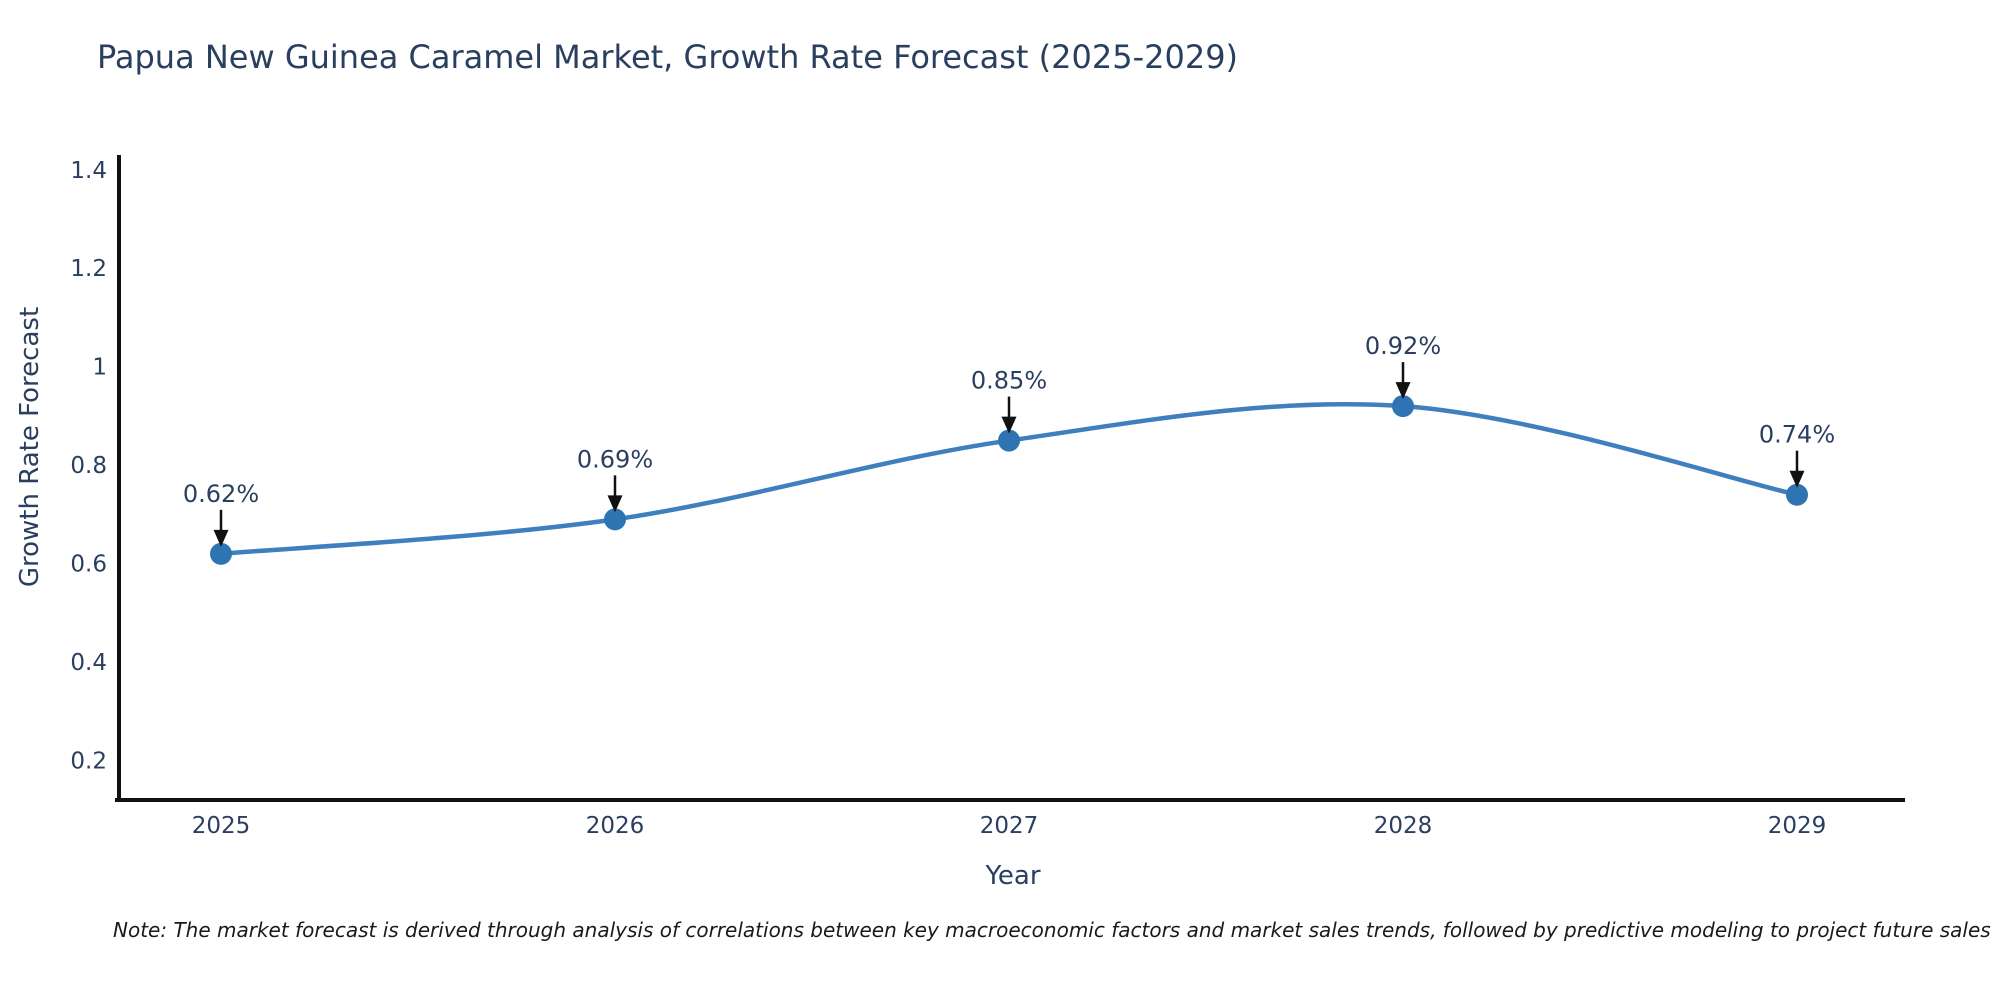 The width and height of the screenshot is (2000, 1000). Describe the element at coordinates (30, 447) in the screenshot. I see `y-axis-title: Growth Rate Forecast` at that location.